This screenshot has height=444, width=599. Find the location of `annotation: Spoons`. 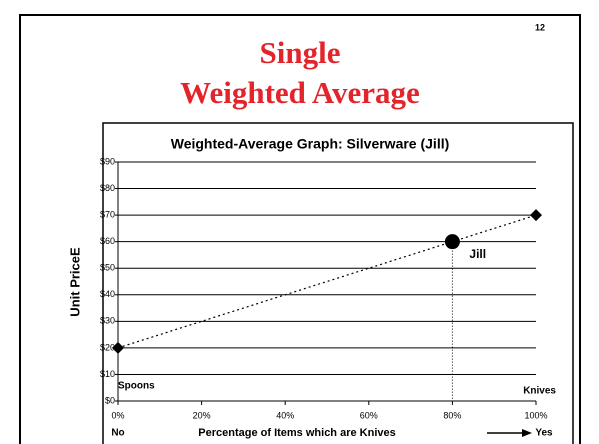

annotation: Spoons is located at coordinates (136, 386).